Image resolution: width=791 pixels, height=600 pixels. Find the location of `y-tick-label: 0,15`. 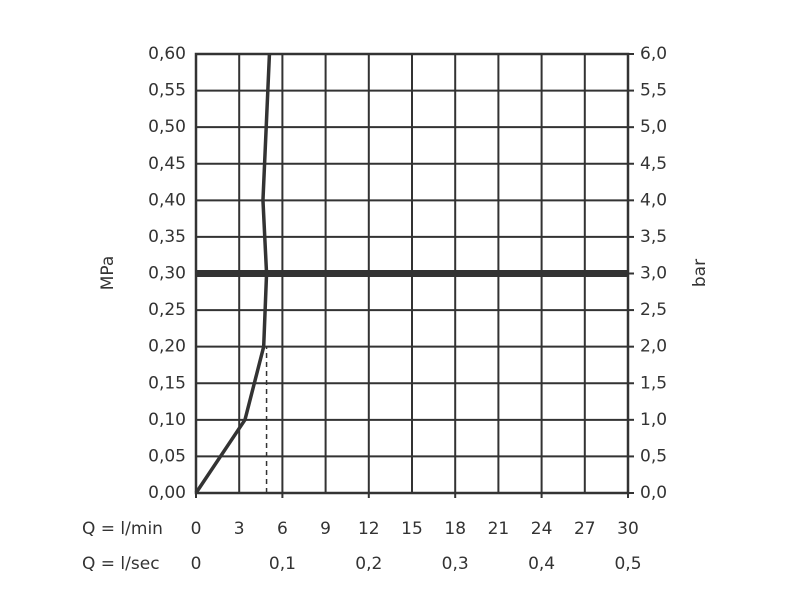

y-tick-label: 0,15 is located at coordinates (167, 383).